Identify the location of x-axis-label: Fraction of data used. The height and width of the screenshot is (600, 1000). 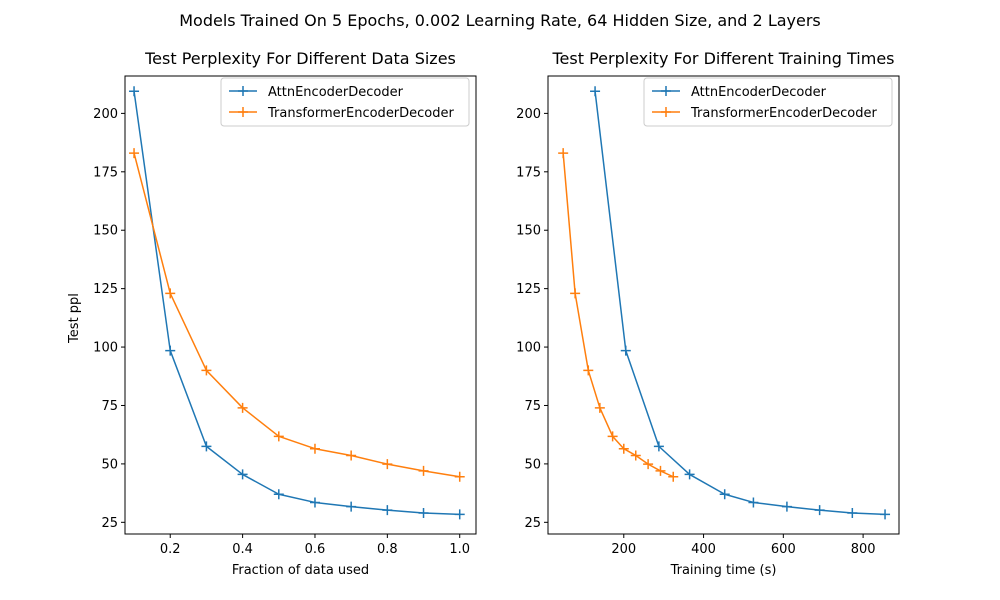
(300, 570).